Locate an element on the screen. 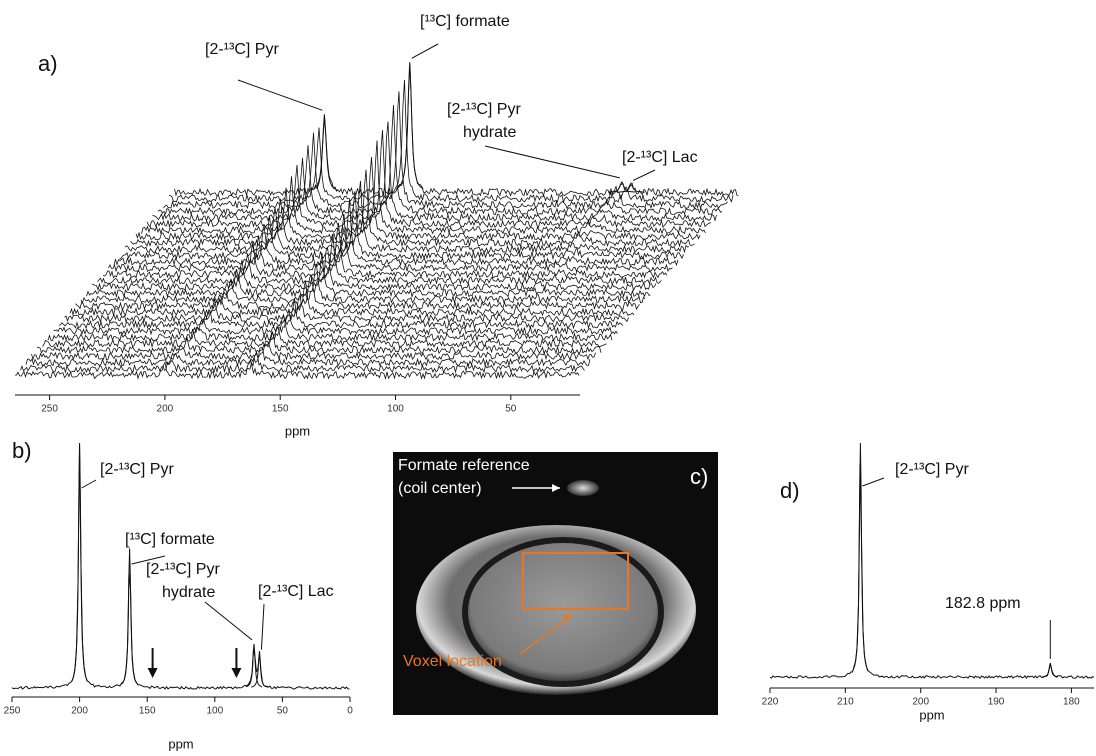 The image size is (1096, 756). x-tick-label: 180 is located at coordinates (1071, 702).